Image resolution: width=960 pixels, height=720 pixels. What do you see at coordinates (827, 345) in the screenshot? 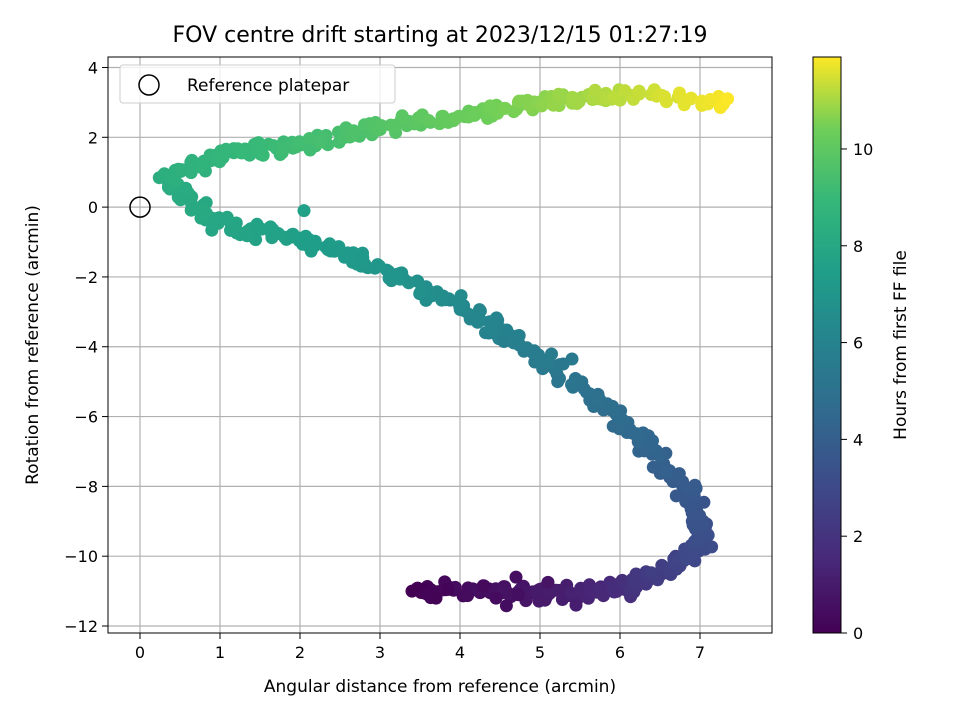
I see `colorbar-strip` at bounding box center [827, 345].